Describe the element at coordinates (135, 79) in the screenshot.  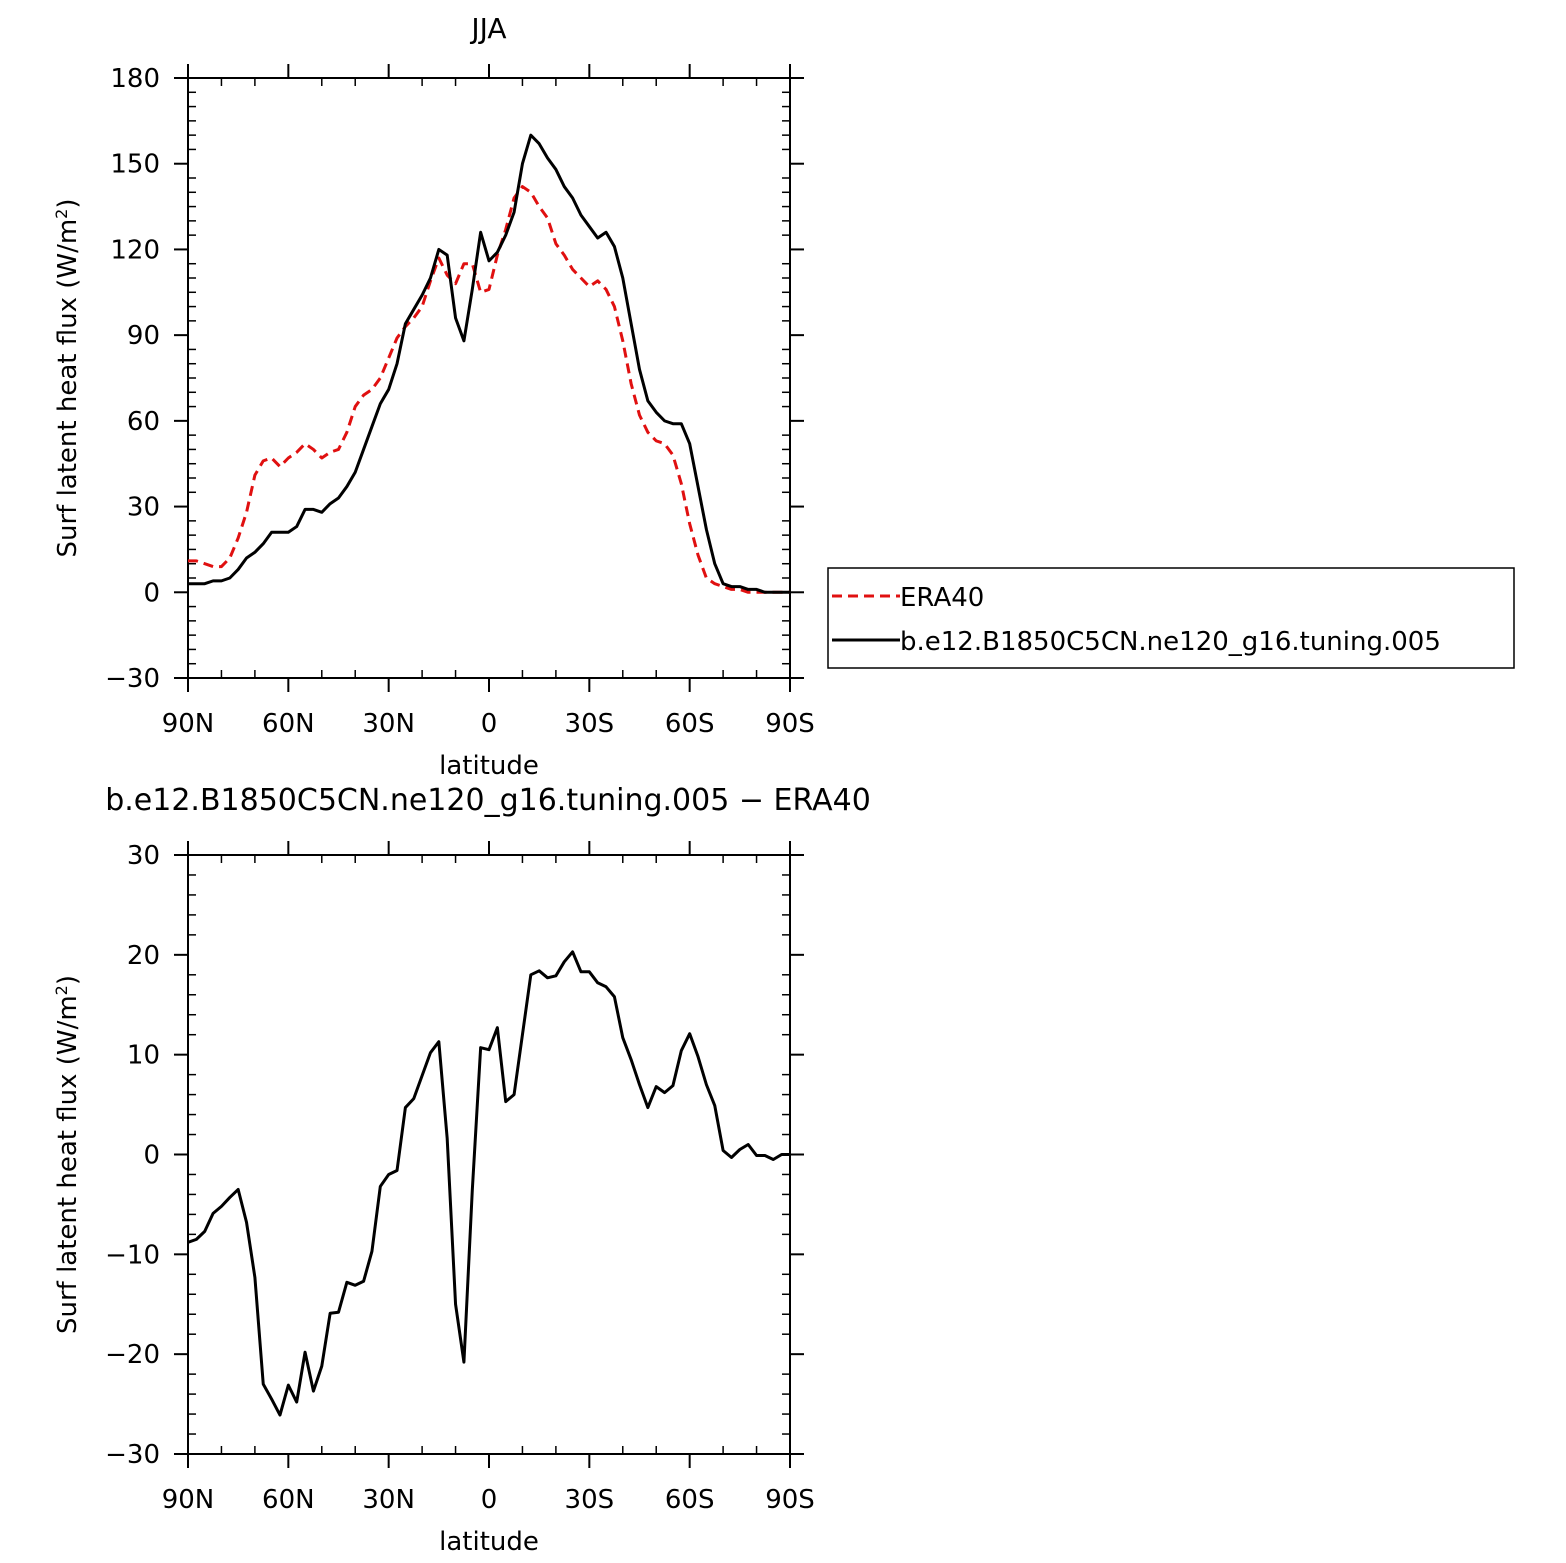
I see `y-tick-label: 180` at that location.